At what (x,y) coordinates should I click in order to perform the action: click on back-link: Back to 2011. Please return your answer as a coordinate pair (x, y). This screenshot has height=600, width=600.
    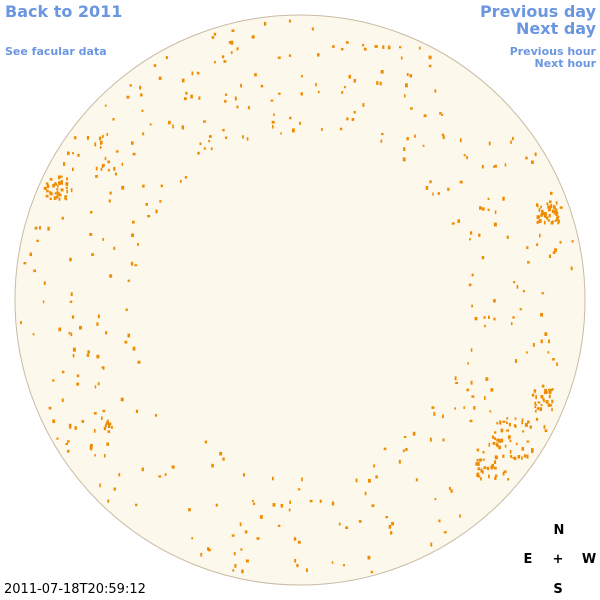
    Looking at the image, I should click on (64, 11).